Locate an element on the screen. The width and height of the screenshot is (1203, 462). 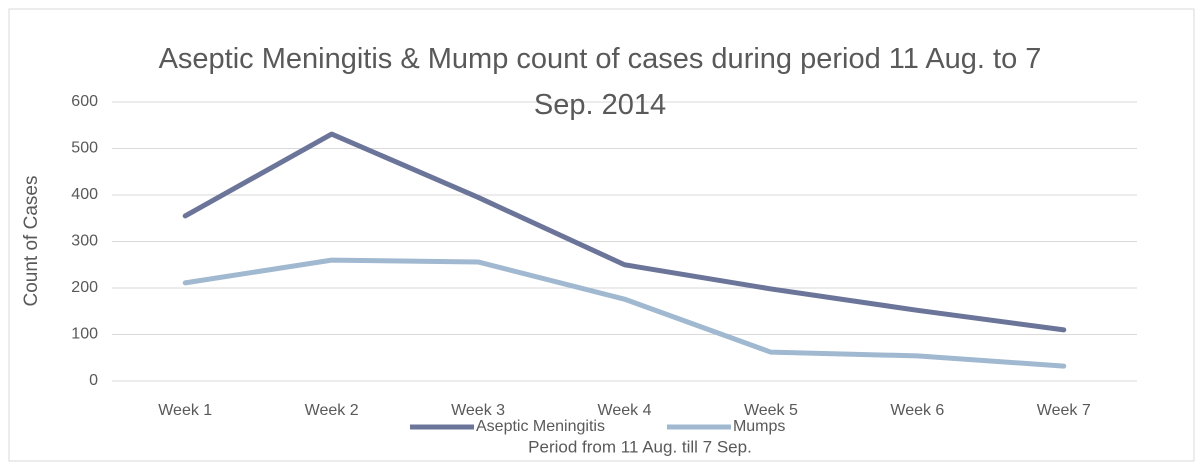
y-tick-label: 100 is located at coordinates (84, 334).